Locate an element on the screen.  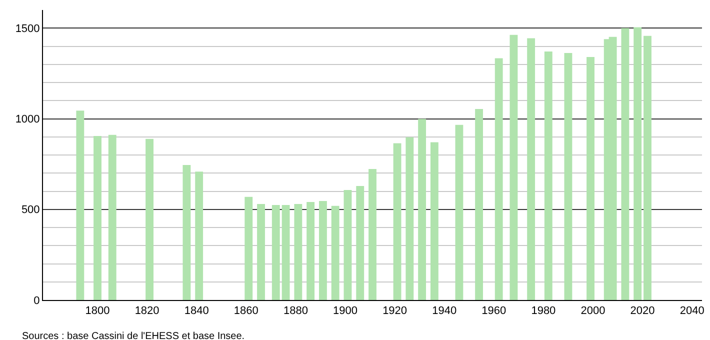
x-tick-label: 2000 is located at coordinates (593, 311).